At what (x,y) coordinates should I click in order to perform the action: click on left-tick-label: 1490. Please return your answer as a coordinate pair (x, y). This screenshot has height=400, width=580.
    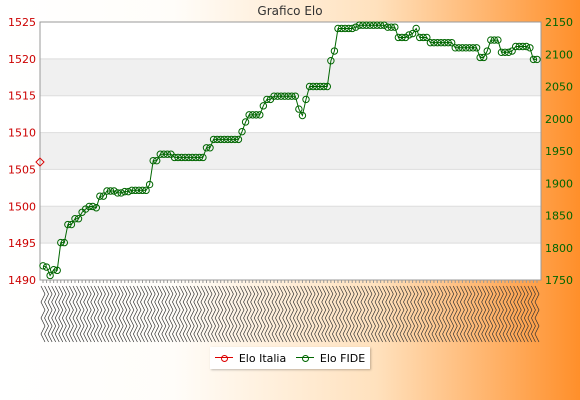
    Looking at the image, I should click on (22, 280).